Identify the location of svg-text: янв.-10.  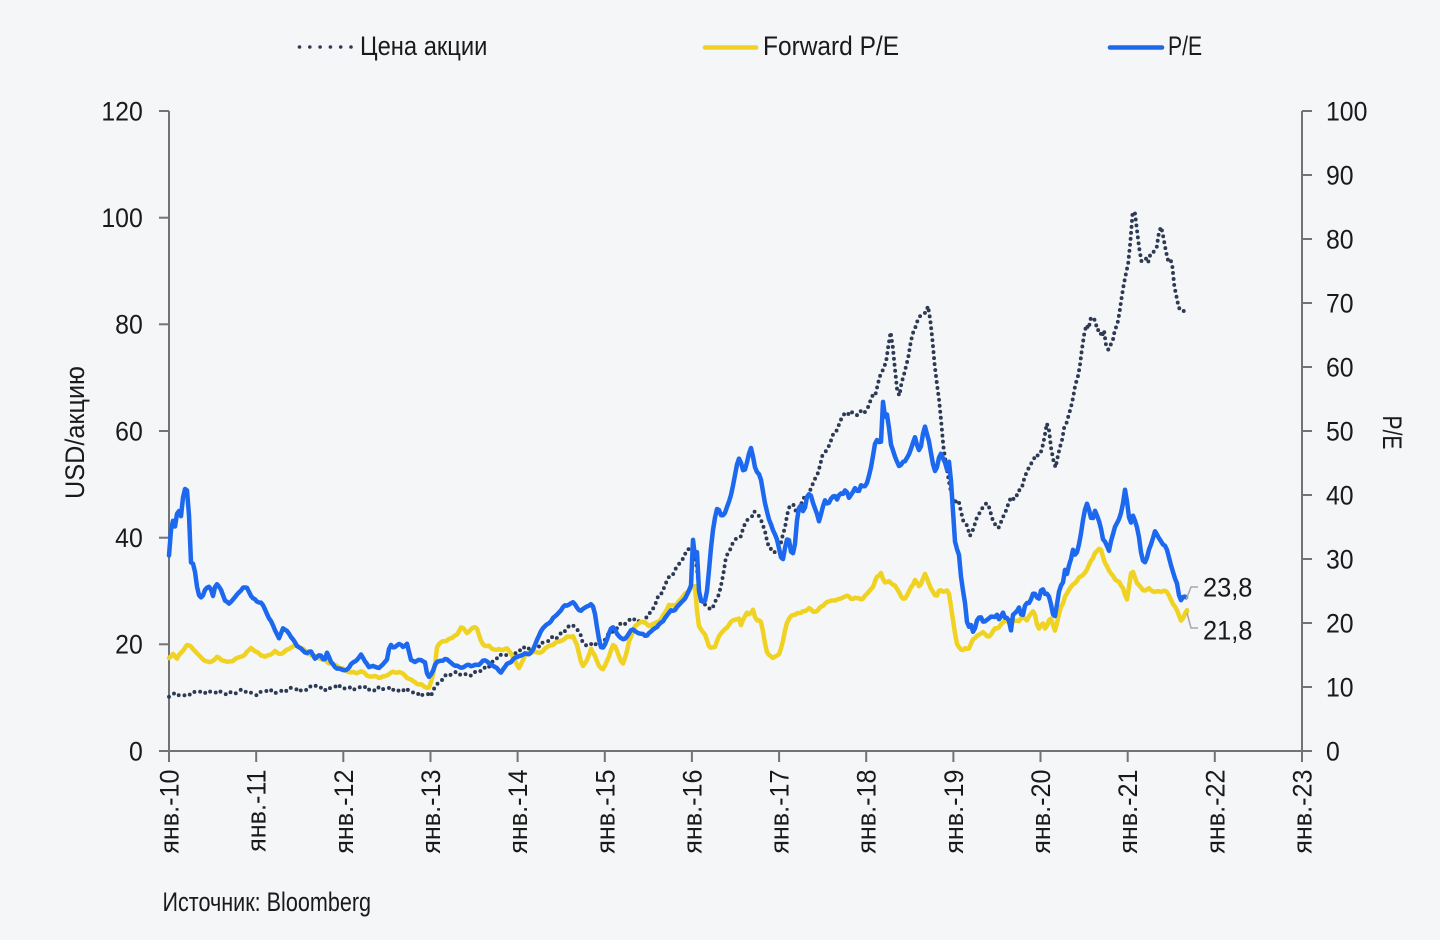
(170, 812).